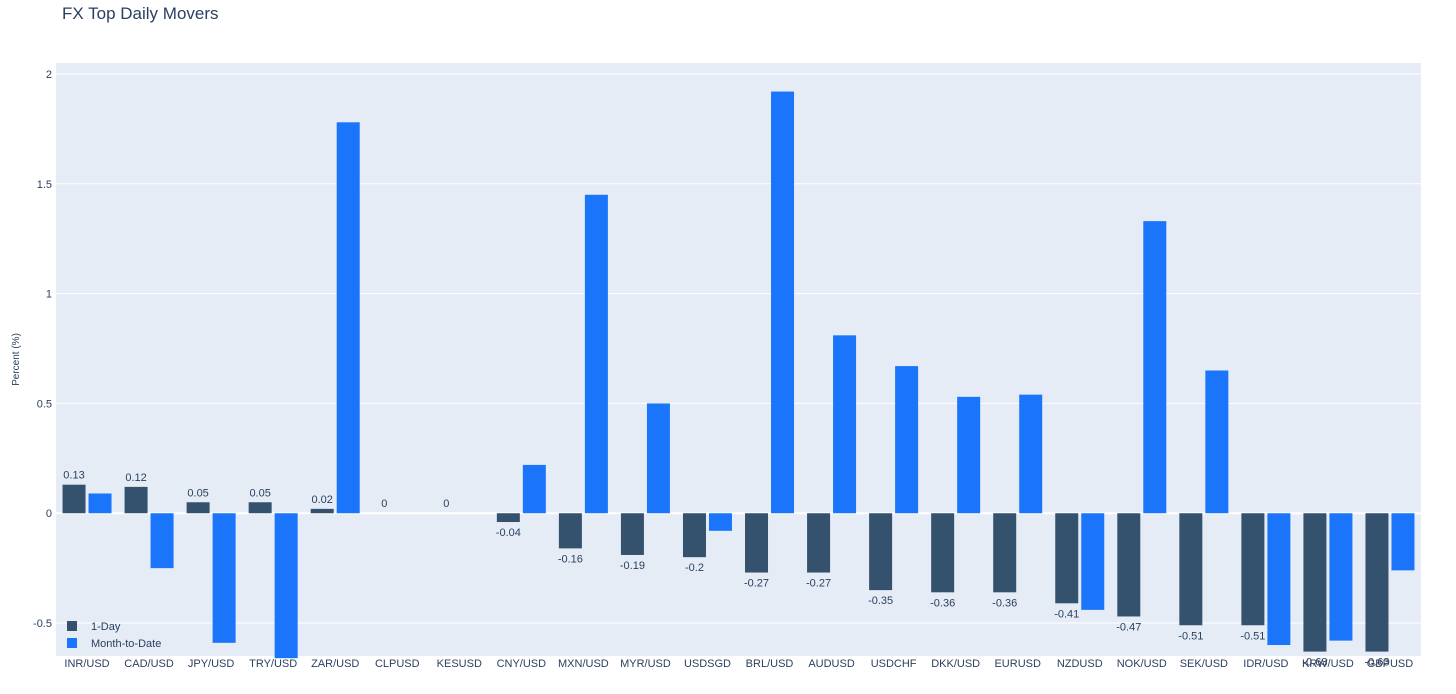 The height and width of the screenshot is (694, 1456). Describe the element at coordinates (42, 624) in the screenshot. I see `y-tick-label: -0.5` at that location.